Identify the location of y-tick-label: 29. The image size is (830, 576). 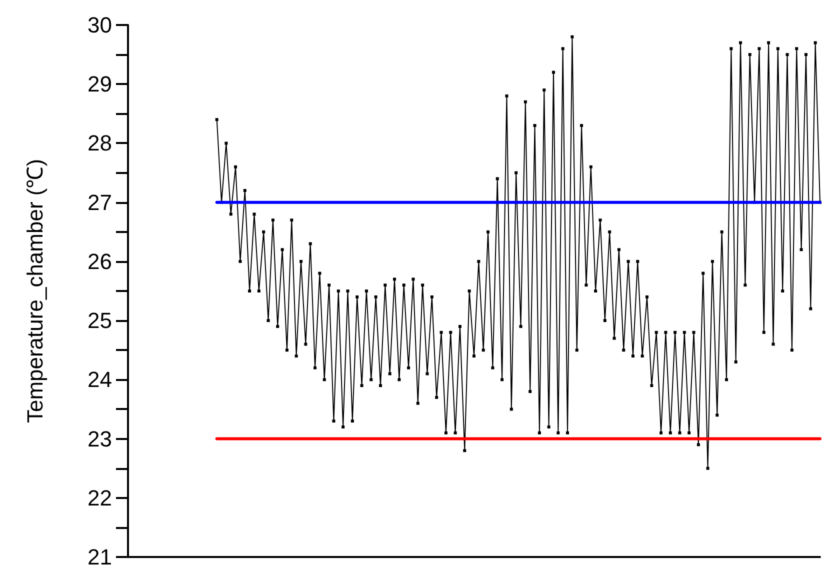
(100, 84).